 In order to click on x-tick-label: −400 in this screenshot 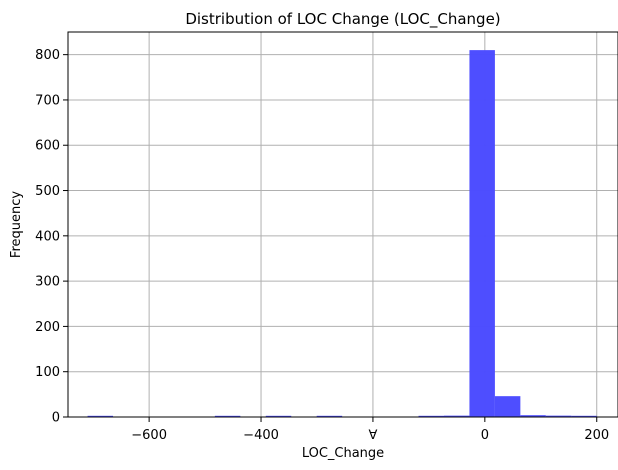, I will do `click(261, 435)`.